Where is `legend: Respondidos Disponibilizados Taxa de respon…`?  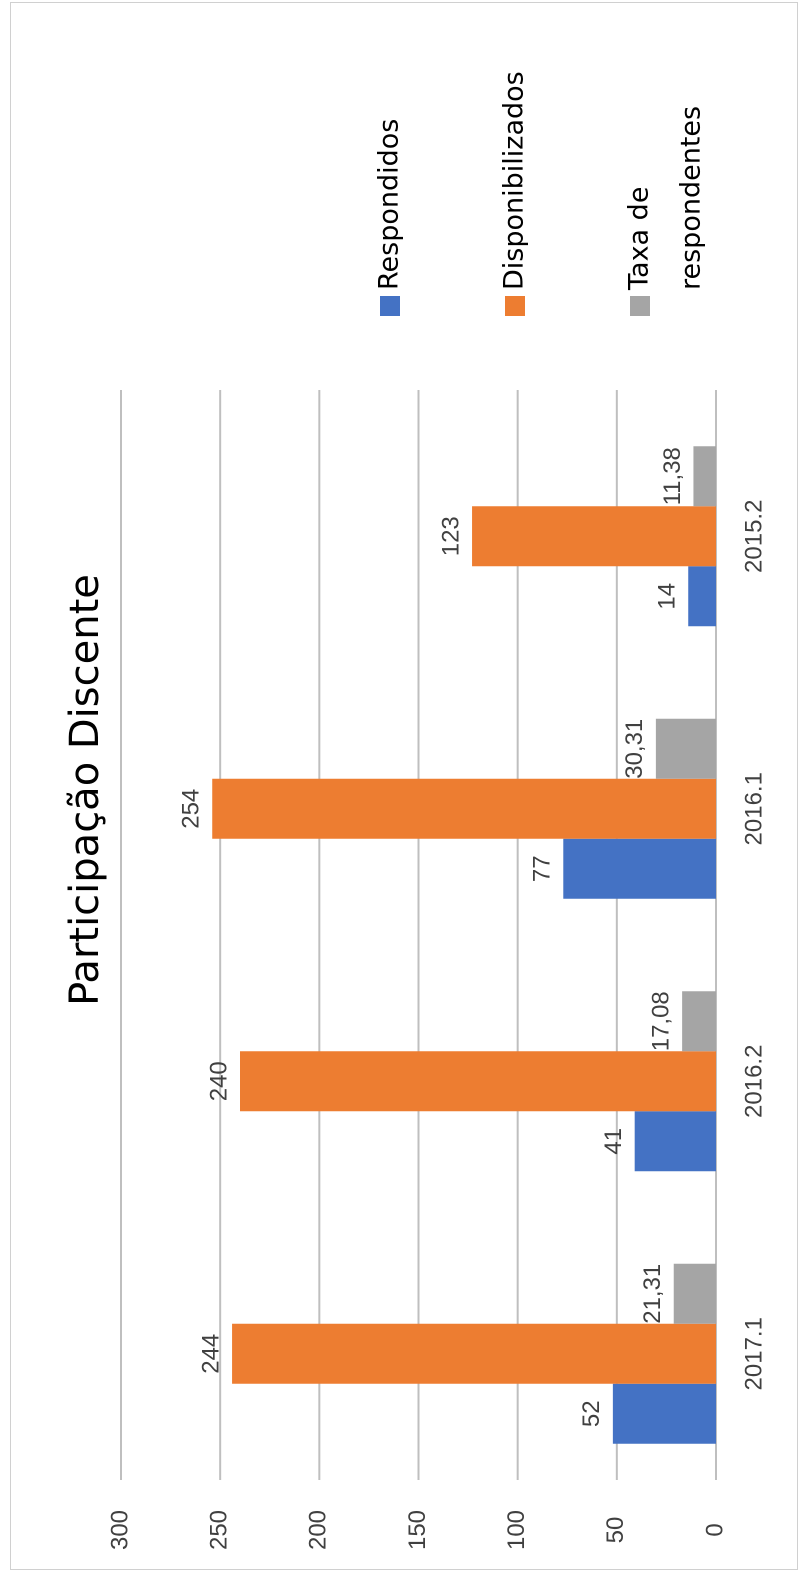
legend: Respondidos Disponibilizados Taxa de respon… is located at coordinates (540, 193).